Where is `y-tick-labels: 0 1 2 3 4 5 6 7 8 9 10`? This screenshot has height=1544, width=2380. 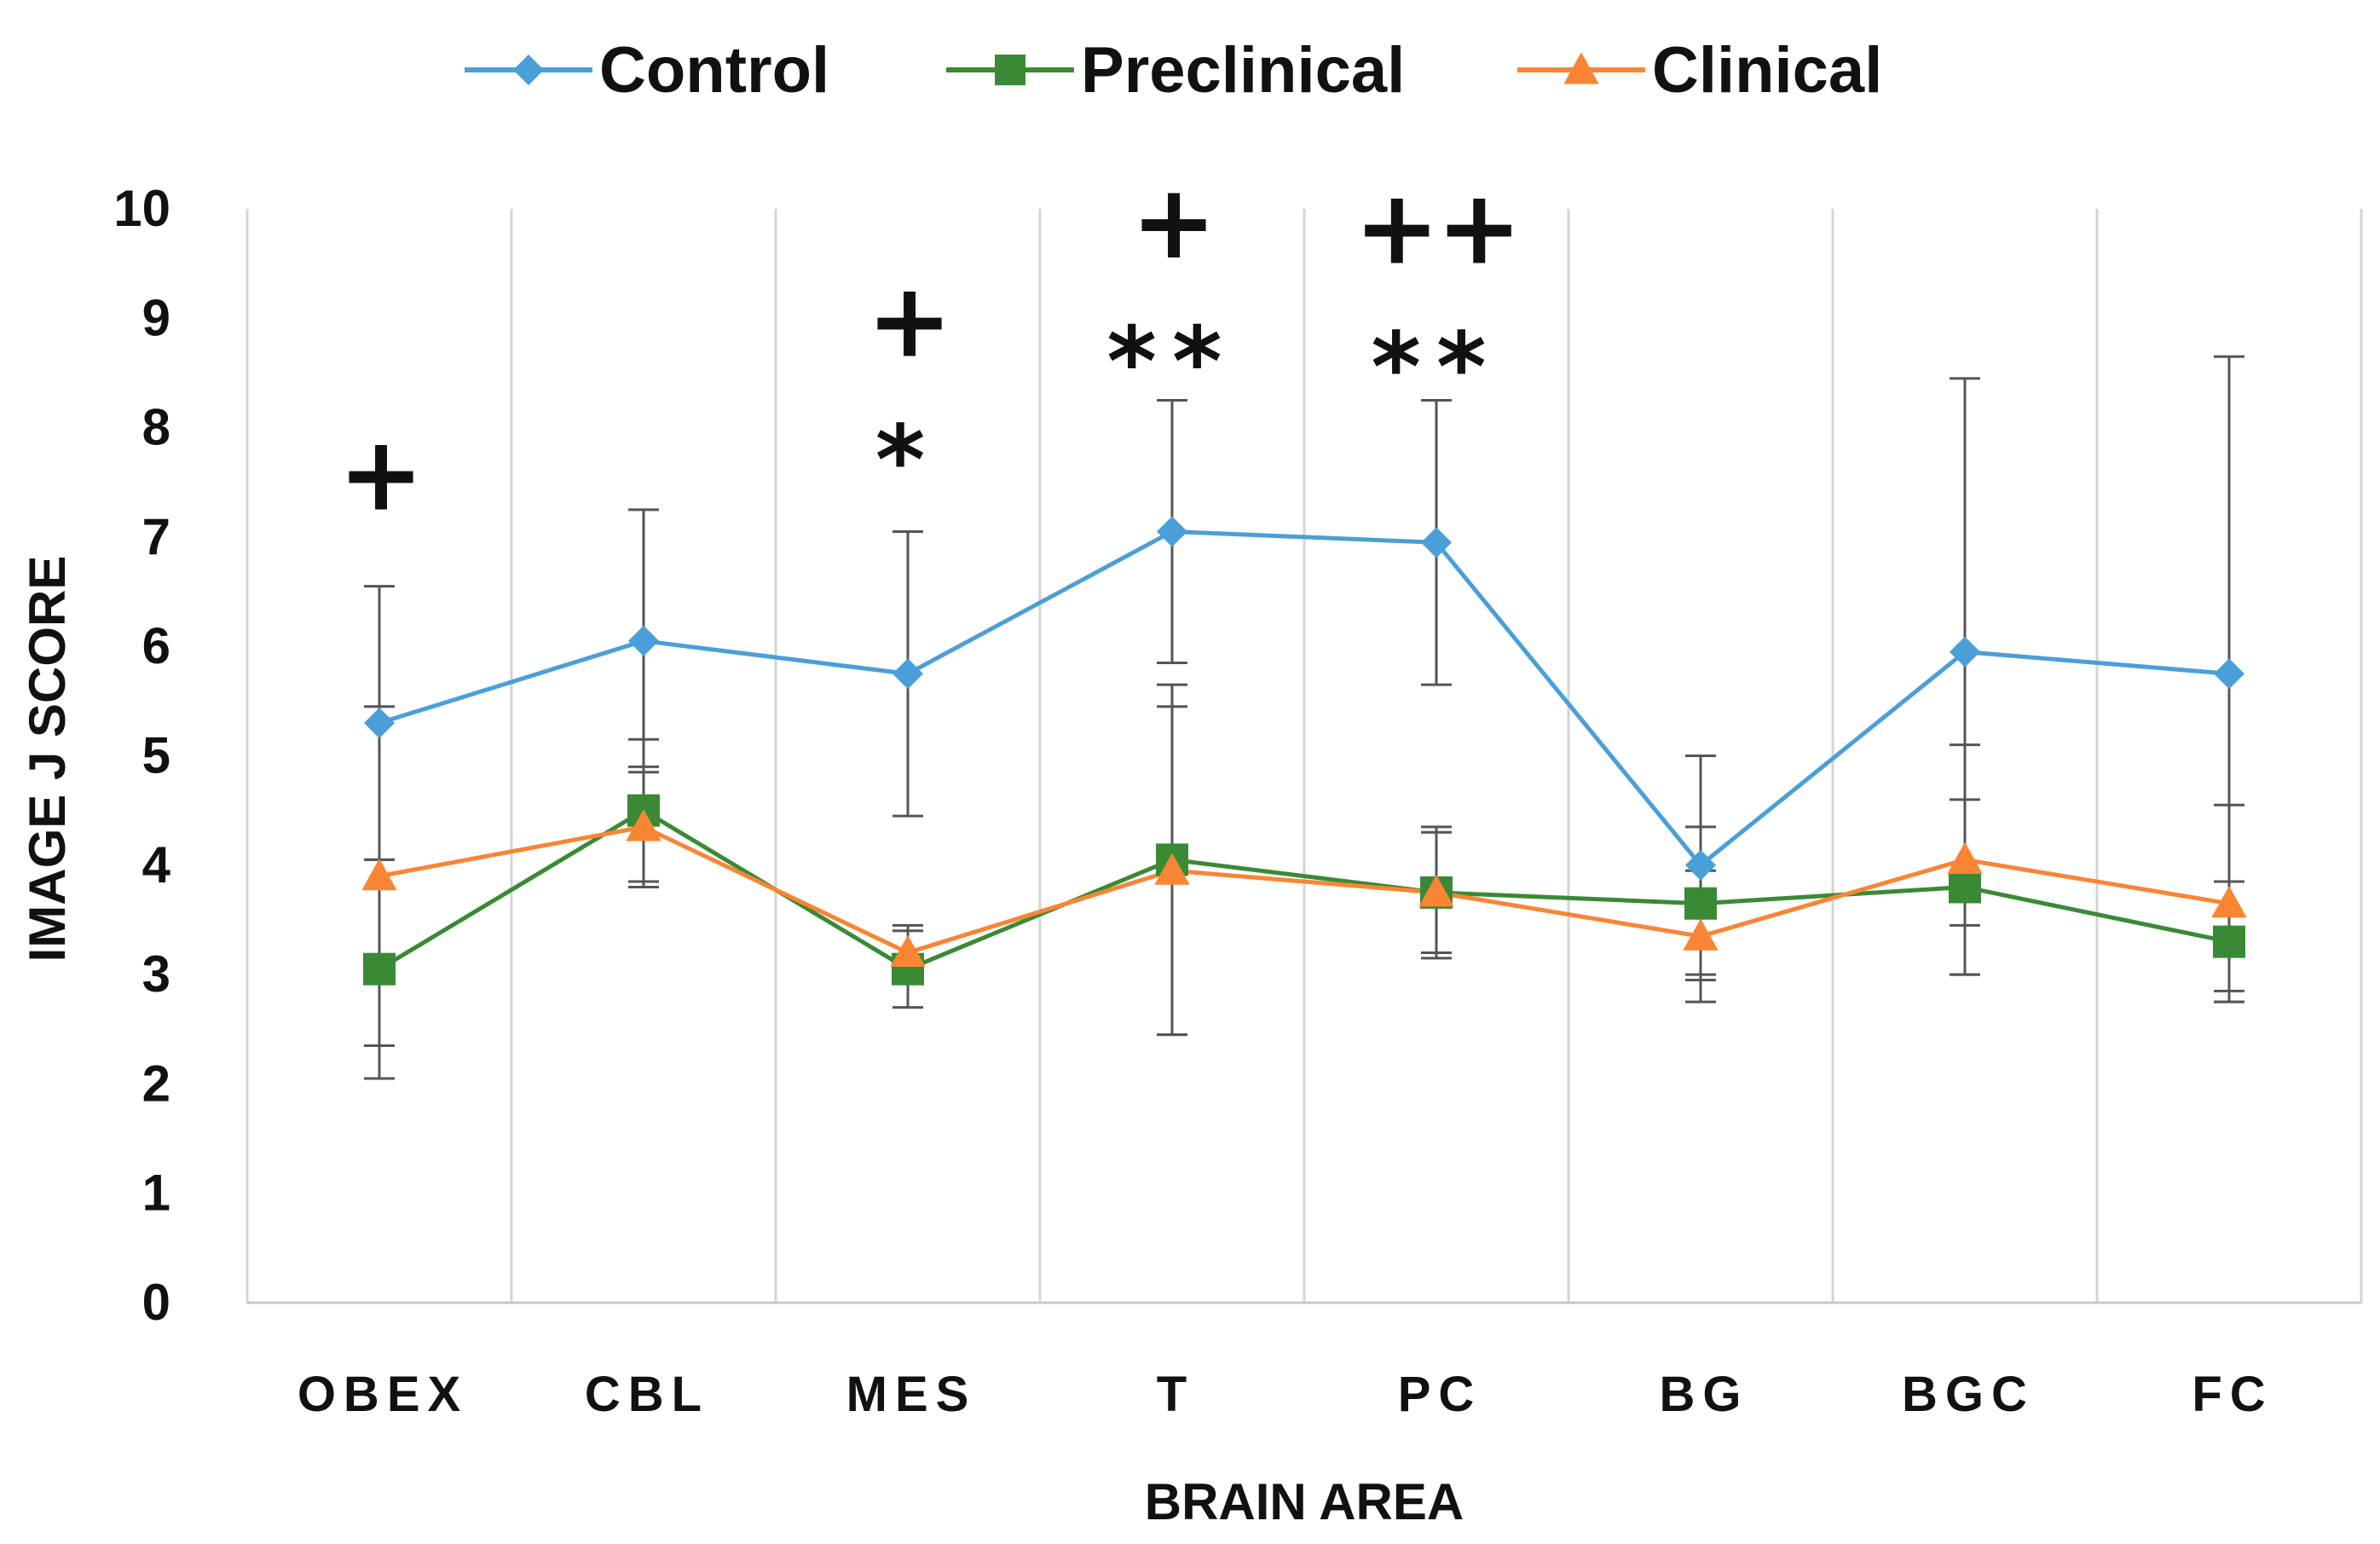 y-tick-labels: 0 1 2 3 4 5 6 7 8 9 10 is located at coordinates (141, 755).